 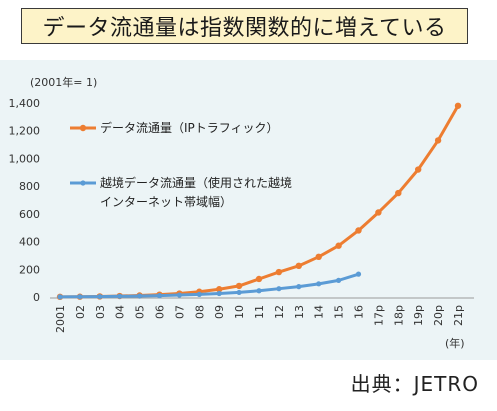 What do you see at coordinates (189, 127) in the screenshot?
I see `legend-0-label: データ流通量（IPトラフィック）` at bounding box center [189, 127].